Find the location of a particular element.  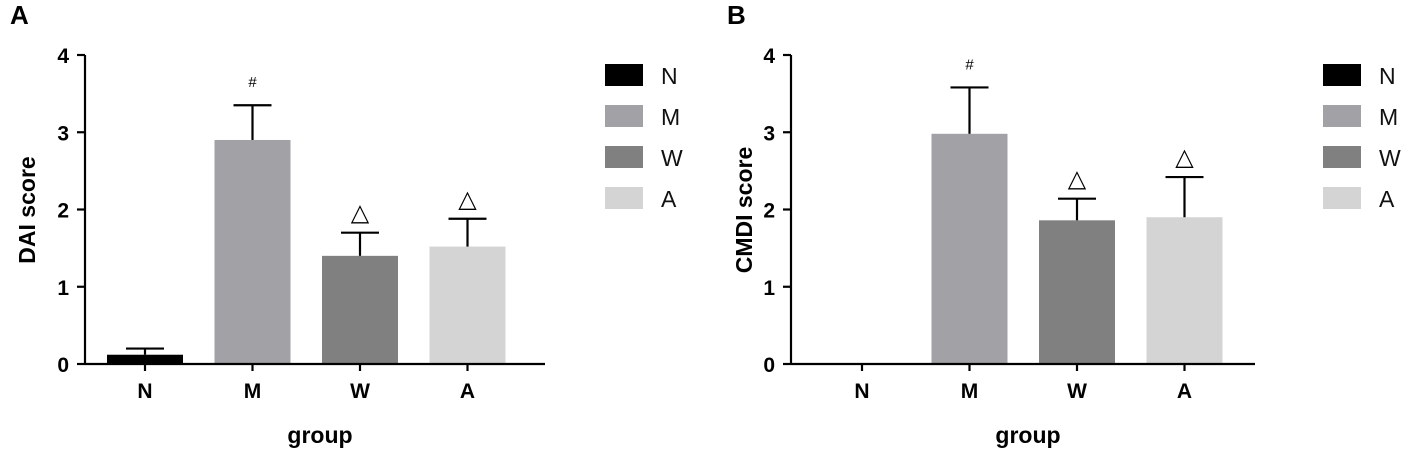

bar-n is located at coordinates (145, 359).